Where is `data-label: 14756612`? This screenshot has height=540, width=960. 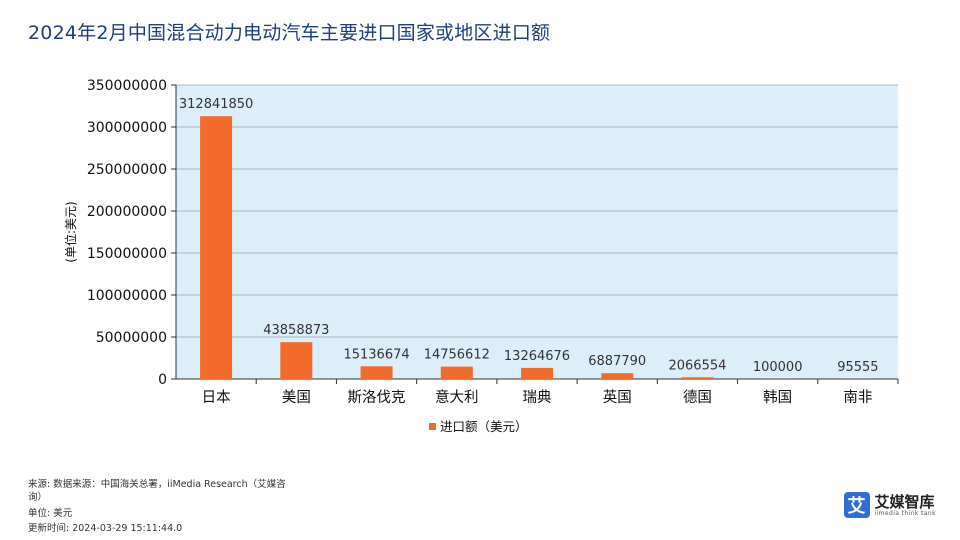
data-label: 14756612 is located at coordinates (457, 355).